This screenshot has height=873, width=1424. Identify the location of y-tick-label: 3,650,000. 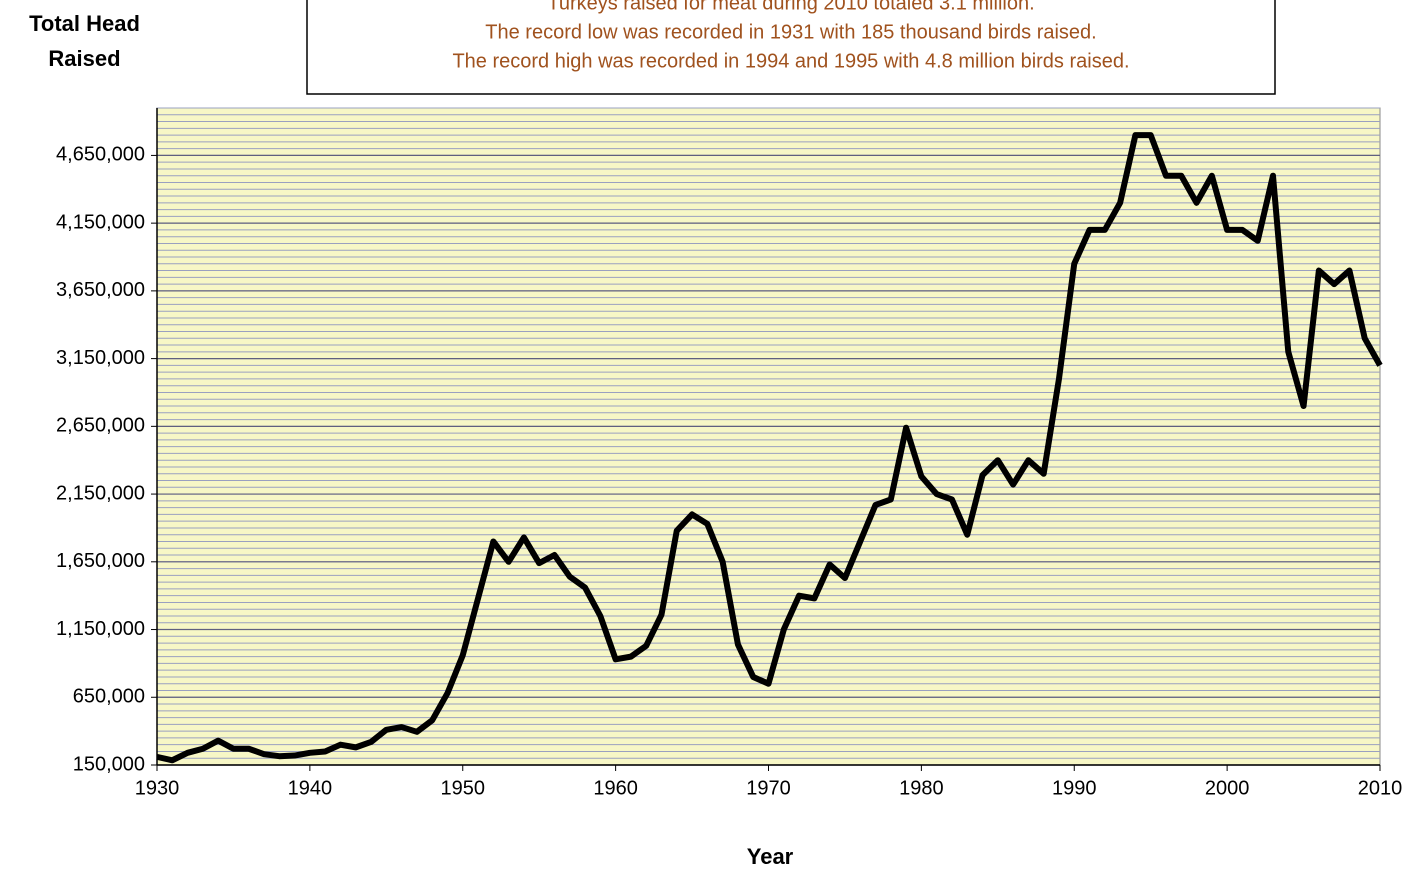
(100, 290).